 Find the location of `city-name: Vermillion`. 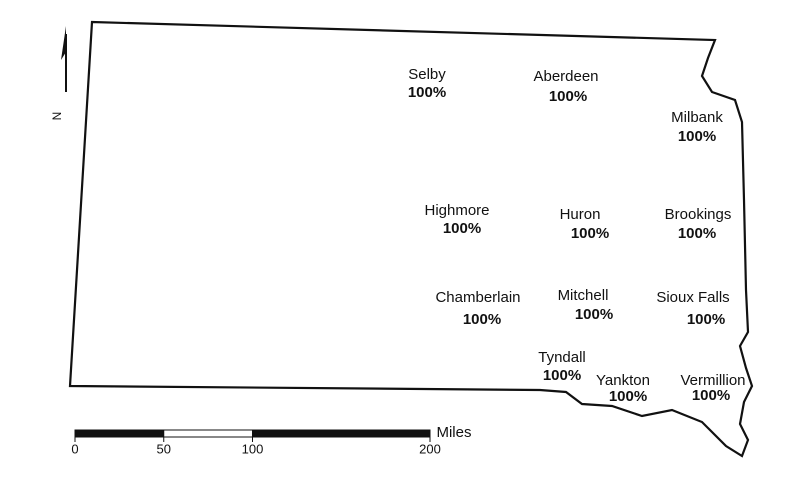

city-name: Vermillion is located at coordinates (712, 380).